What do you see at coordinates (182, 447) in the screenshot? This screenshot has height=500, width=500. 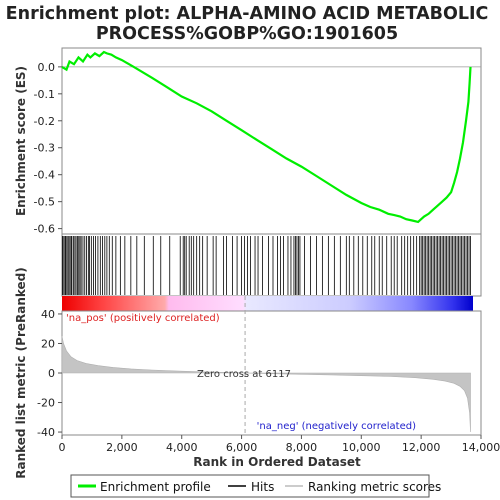 I see `x-tick-label: 4,000` at bounding box center [182, 447].